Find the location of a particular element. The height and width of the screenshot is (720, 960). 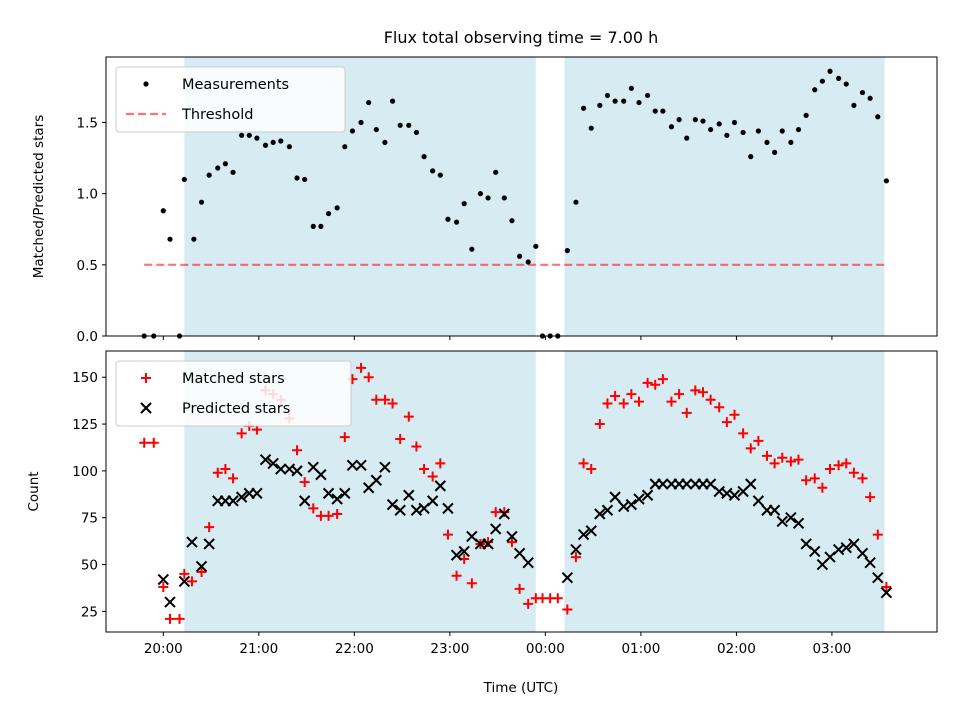

legend-label: Measurements is located at coordinates (235, 85).